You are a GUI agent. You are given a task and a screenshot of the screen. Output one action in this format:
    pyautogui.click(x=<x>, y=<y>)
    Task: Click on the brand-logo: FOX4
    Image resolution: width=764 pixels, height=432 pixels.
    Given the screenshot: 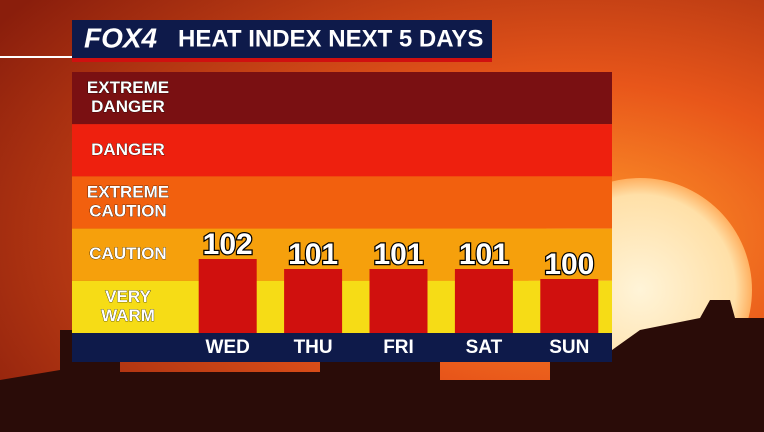 What is the action you would take?
    pyautogui.click(x=121, y=37)
    